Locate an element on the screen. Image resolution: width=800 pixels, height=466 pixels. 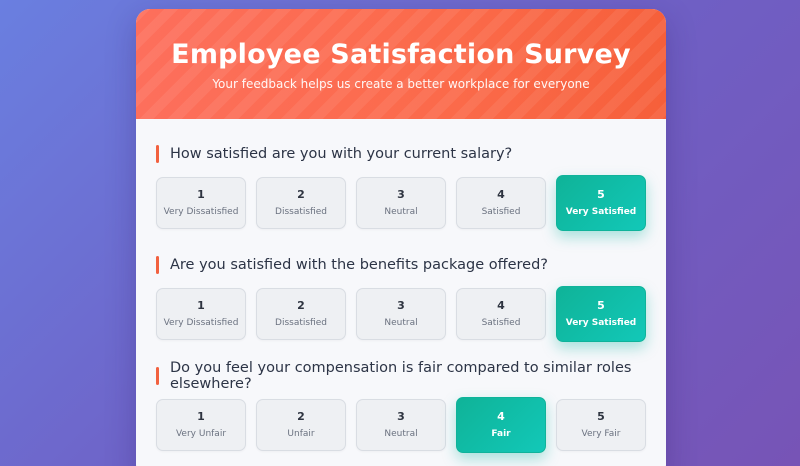
rating-label: Very Fair is located at coordinates (601, 434).